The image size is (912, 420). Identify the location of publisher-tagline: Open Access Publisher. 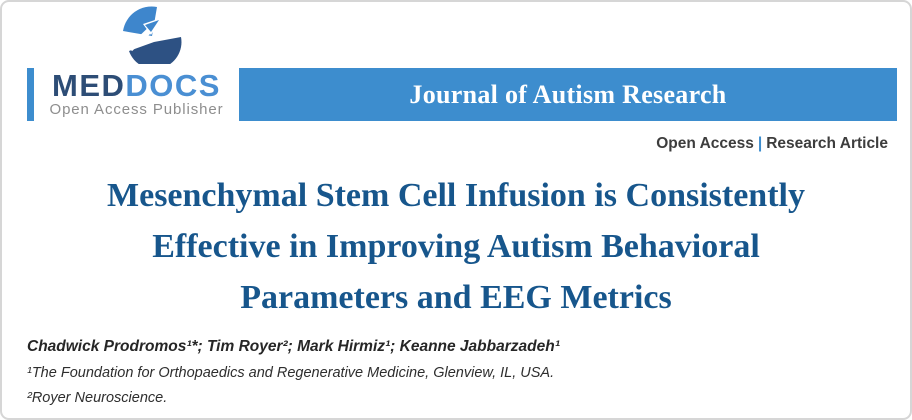
(136, 109).